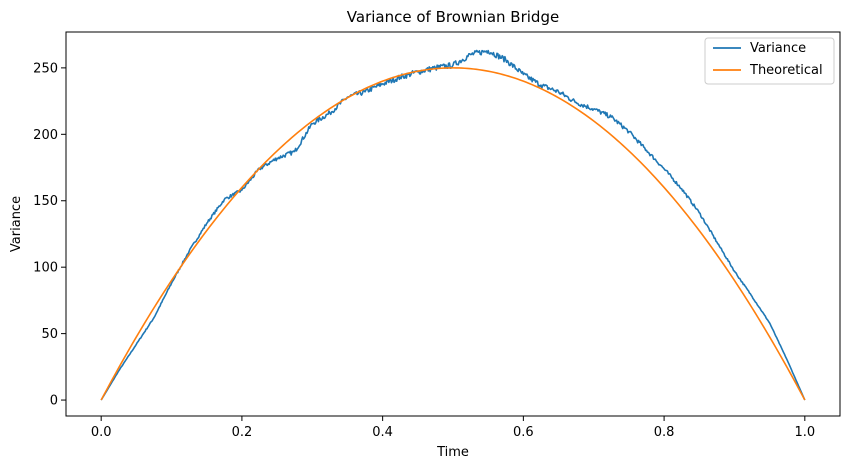 This screenshot has width=850, height=468. Describe the element at coordinates (453, 17) in the screenshot. I see `chart-title: Variance of Brownian Bridge` at that location.